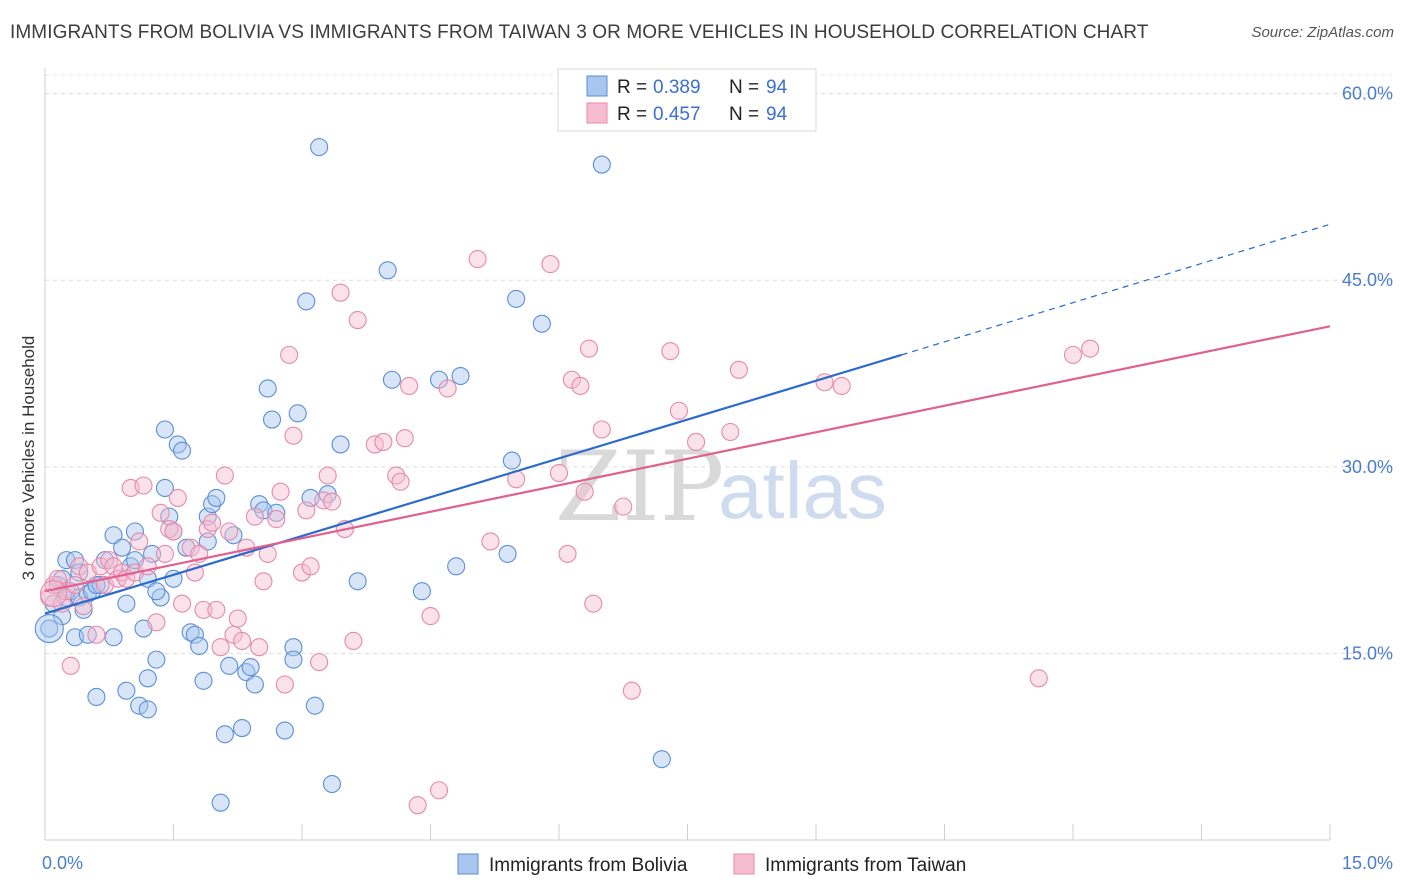 This screenshot has height=892, width=1406. I want to click on y-tick-label: 45.0%, so click(1367, 280).